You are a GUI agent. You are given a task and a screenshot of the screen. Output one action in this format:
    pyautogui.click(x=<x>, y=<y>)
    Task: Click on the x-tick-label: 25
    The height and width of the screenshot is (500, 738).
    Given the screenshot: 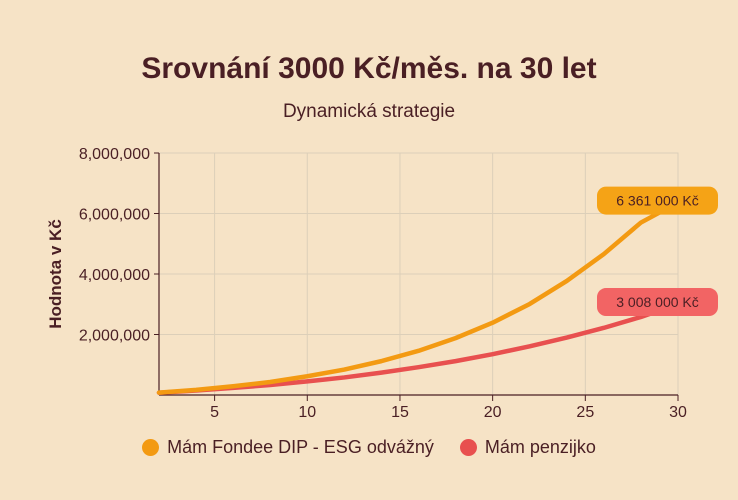 What is the action you would take?
    pyautogui.click(x=585, y=412)
    